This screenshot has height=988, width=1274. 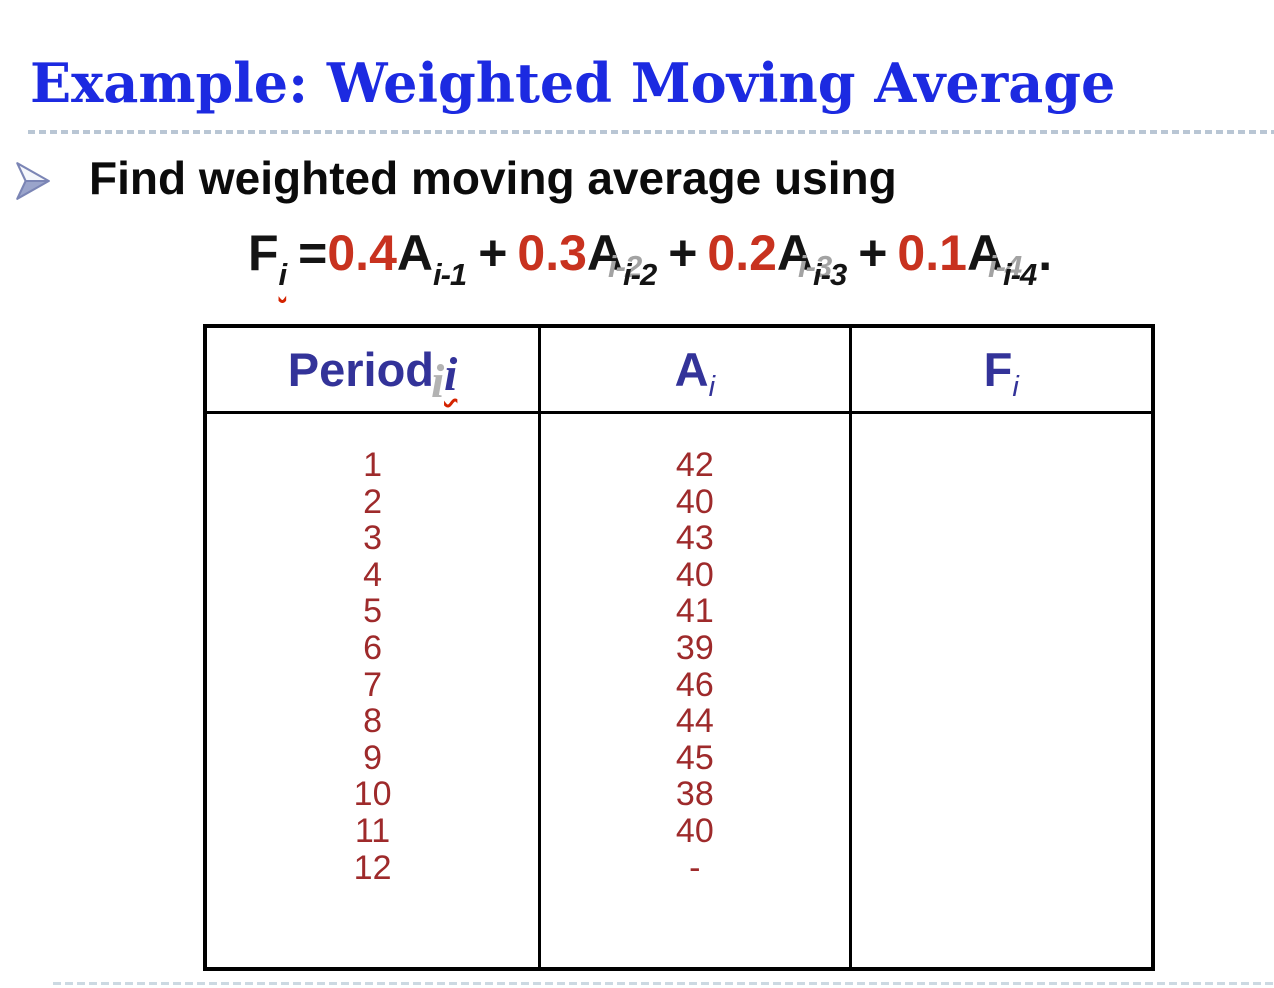 What do you see at coordinates (691, 369) in the screenshot?
I see `header-label: A` at bounding box center [691, 369].